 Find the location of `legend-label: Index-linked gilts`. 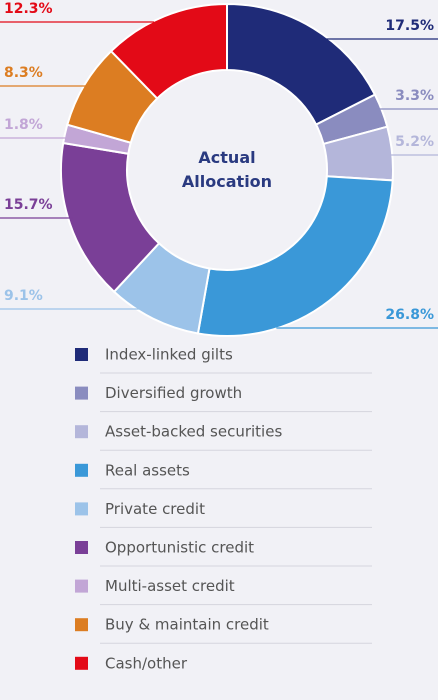

legend-label: Index-linked gilts is located at coordinates (169, 355).